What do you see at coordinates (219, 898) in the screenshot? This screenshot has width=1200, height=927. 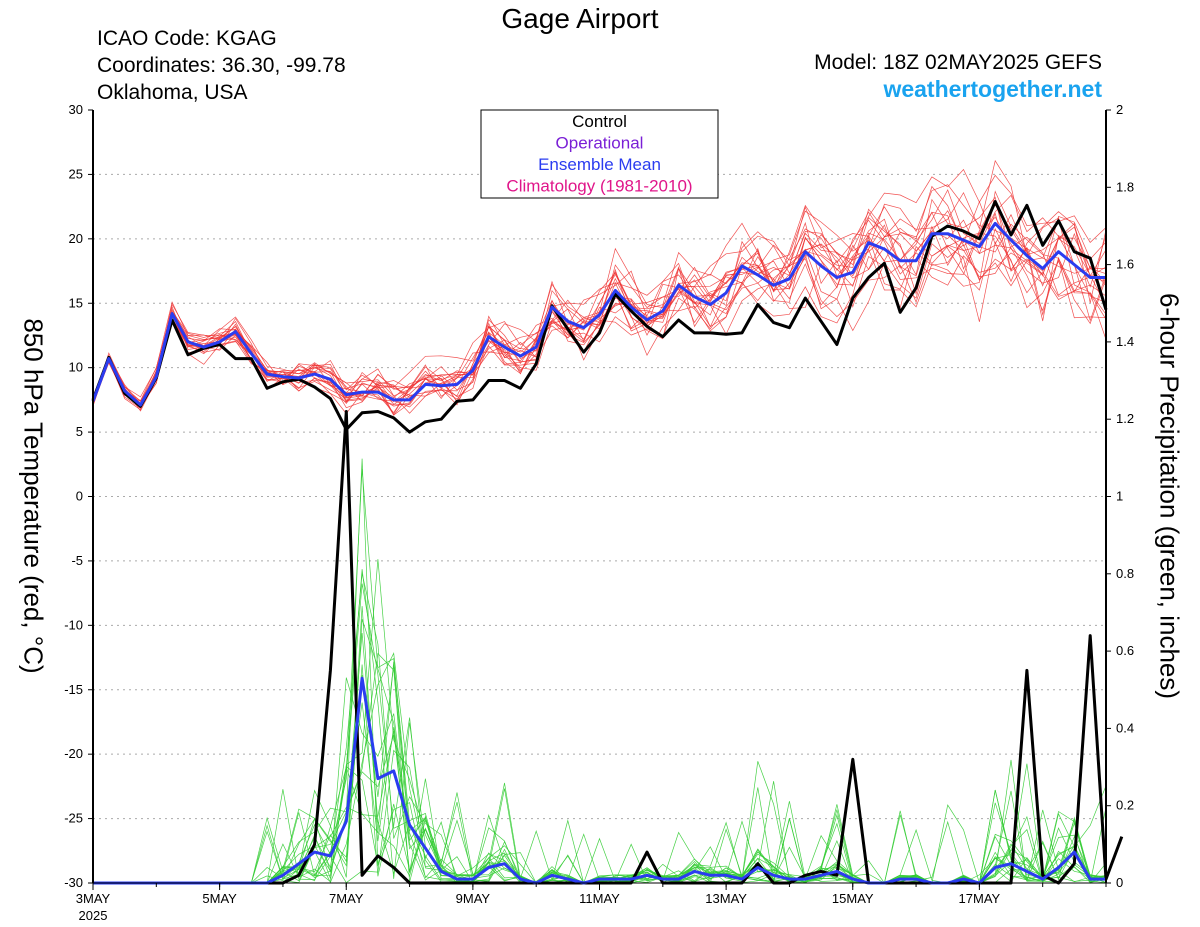 I see `x-tick-label: 5MAY` at bounding box center [219, 898].